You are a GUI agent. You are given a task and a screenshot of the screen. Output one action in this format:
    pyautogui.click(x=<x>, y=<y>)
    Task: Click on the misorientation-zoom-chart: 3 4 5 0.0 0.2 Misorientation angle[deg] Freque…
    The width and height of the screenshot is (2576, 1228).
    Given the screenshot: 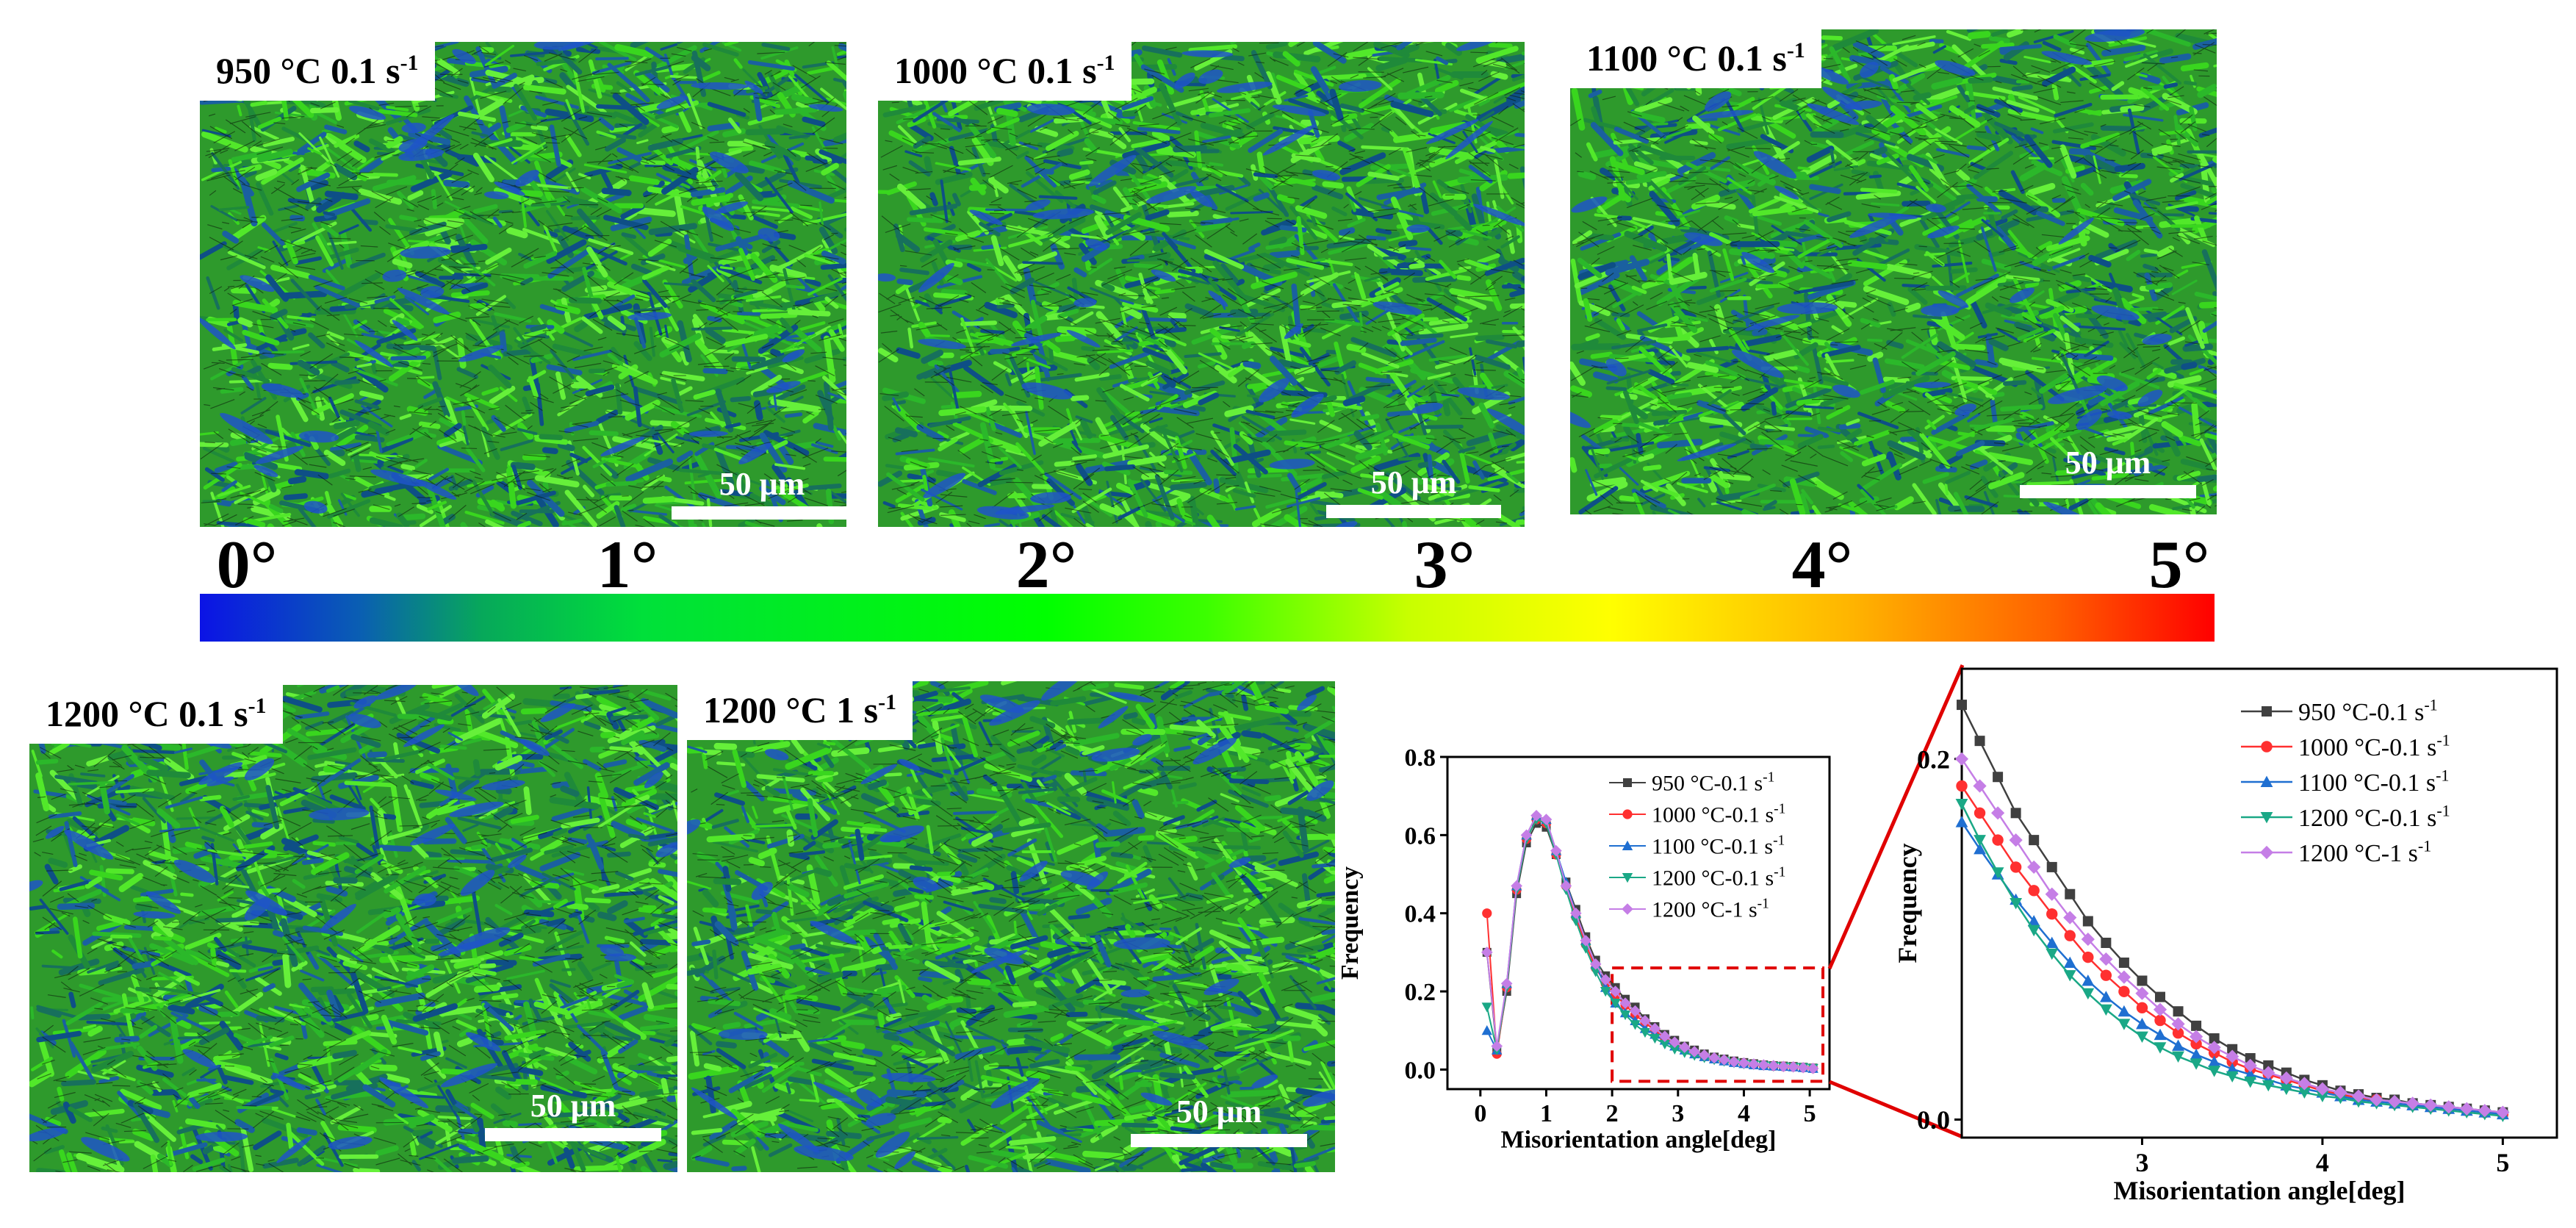 What is the action you would take?
    pyautogui.click(x=2225, y=936)
    